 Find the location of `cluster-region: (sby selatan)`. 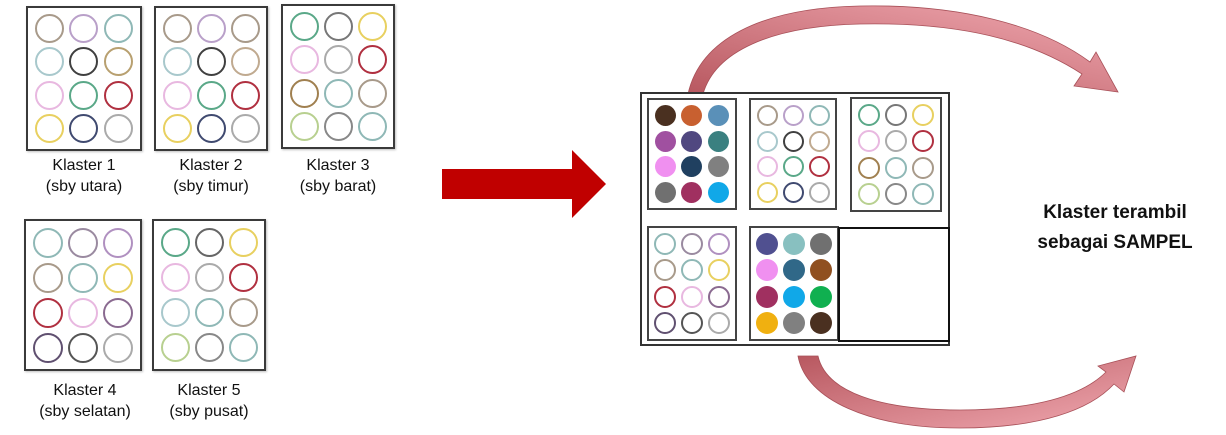

cluster-region: (sby selatan) is located at coordinates (85, 411).